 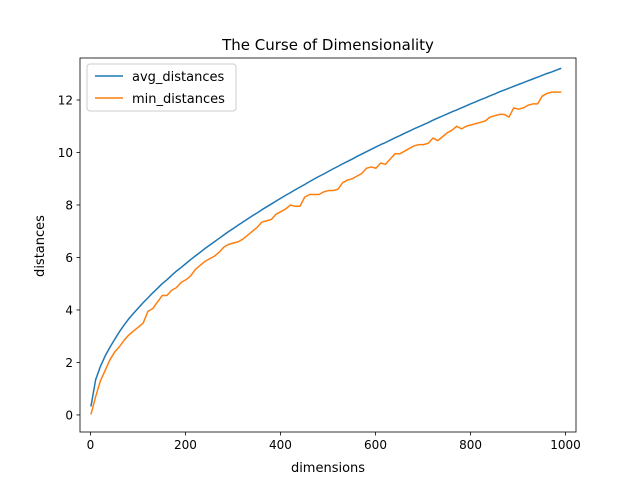 What do you see at coordinates (65, 153) in the screenshot?
I see `y-tick-label: 10` at bounding box center [65, 153].